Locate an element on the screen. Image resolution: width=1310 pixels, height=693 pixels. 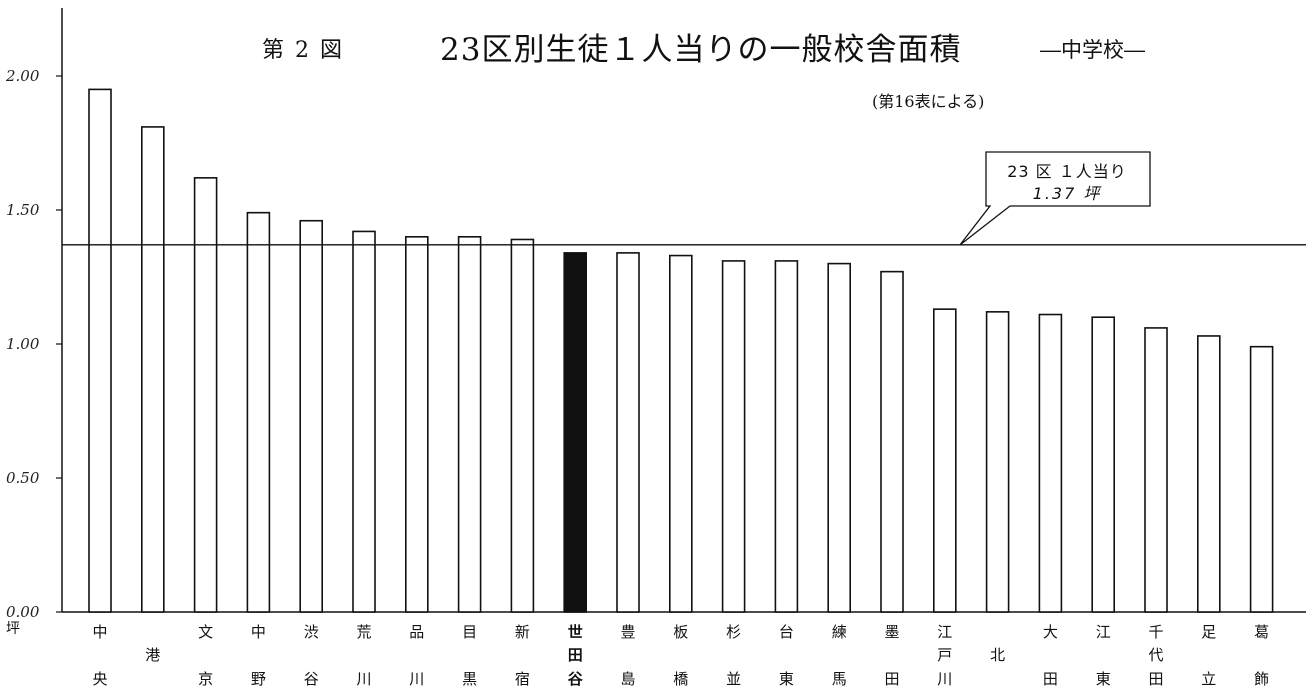
category-label: 央 is located at coordinates (99, 679).